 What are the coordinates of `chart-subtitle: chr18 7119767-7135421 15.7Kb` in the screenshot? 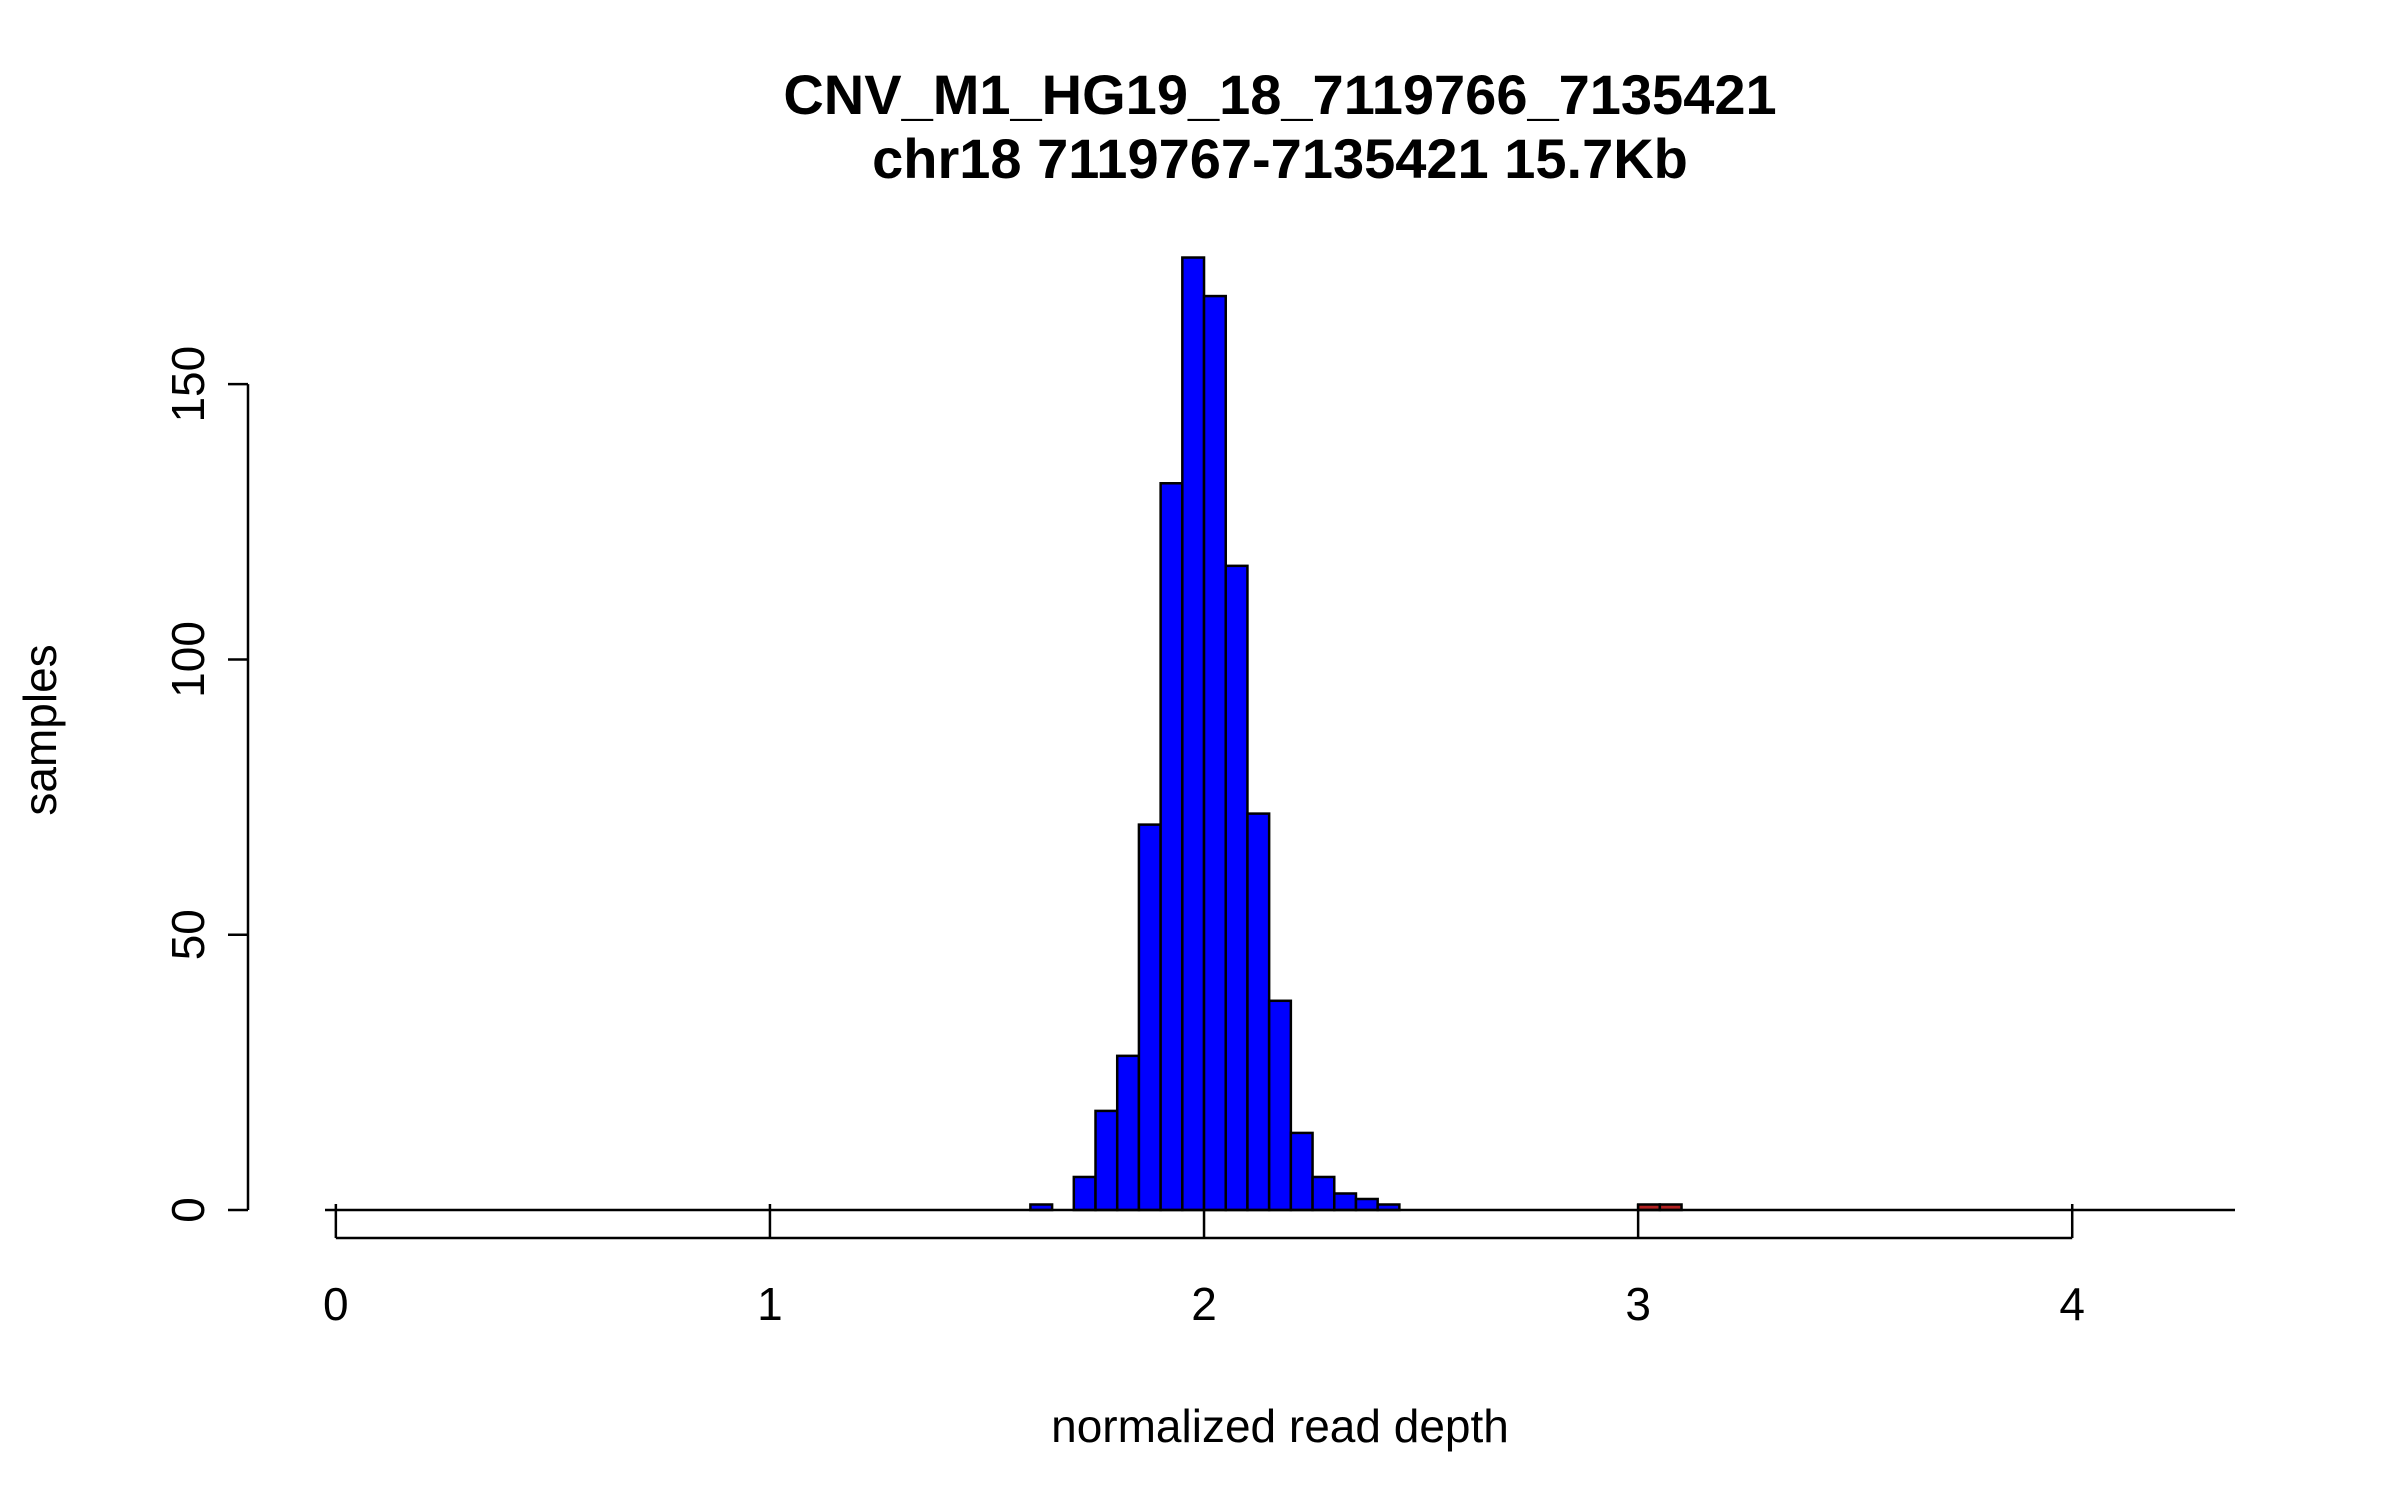 It's located at (1280, 158).